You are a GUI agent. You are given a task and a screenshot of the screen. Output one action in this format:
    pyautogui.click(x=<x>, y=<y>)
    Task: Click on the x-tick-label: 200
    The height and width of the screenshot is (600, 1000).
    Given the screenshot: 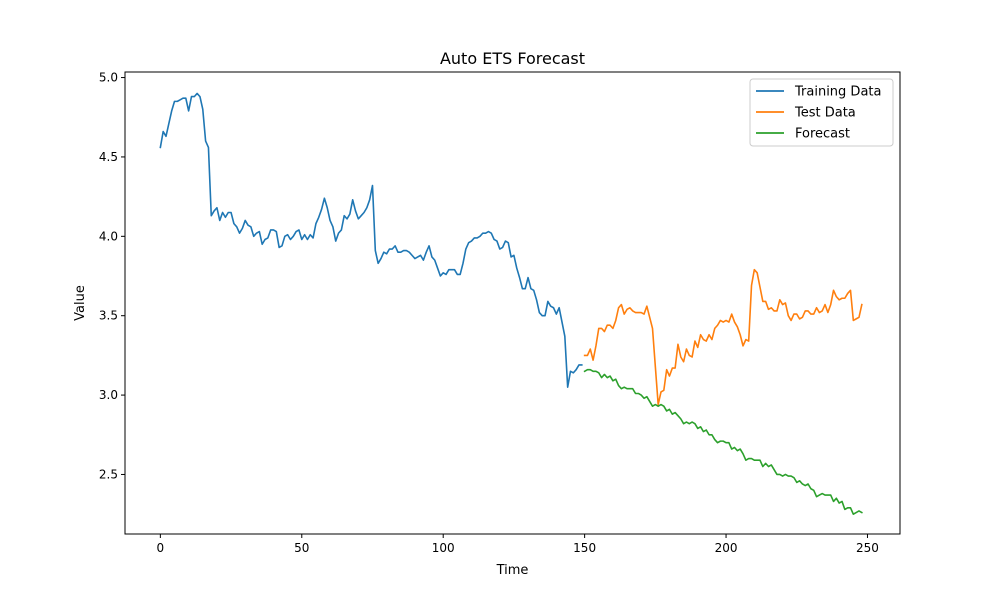 What is the action you would take?
    pyautogui.click(x=726, y=548)
    